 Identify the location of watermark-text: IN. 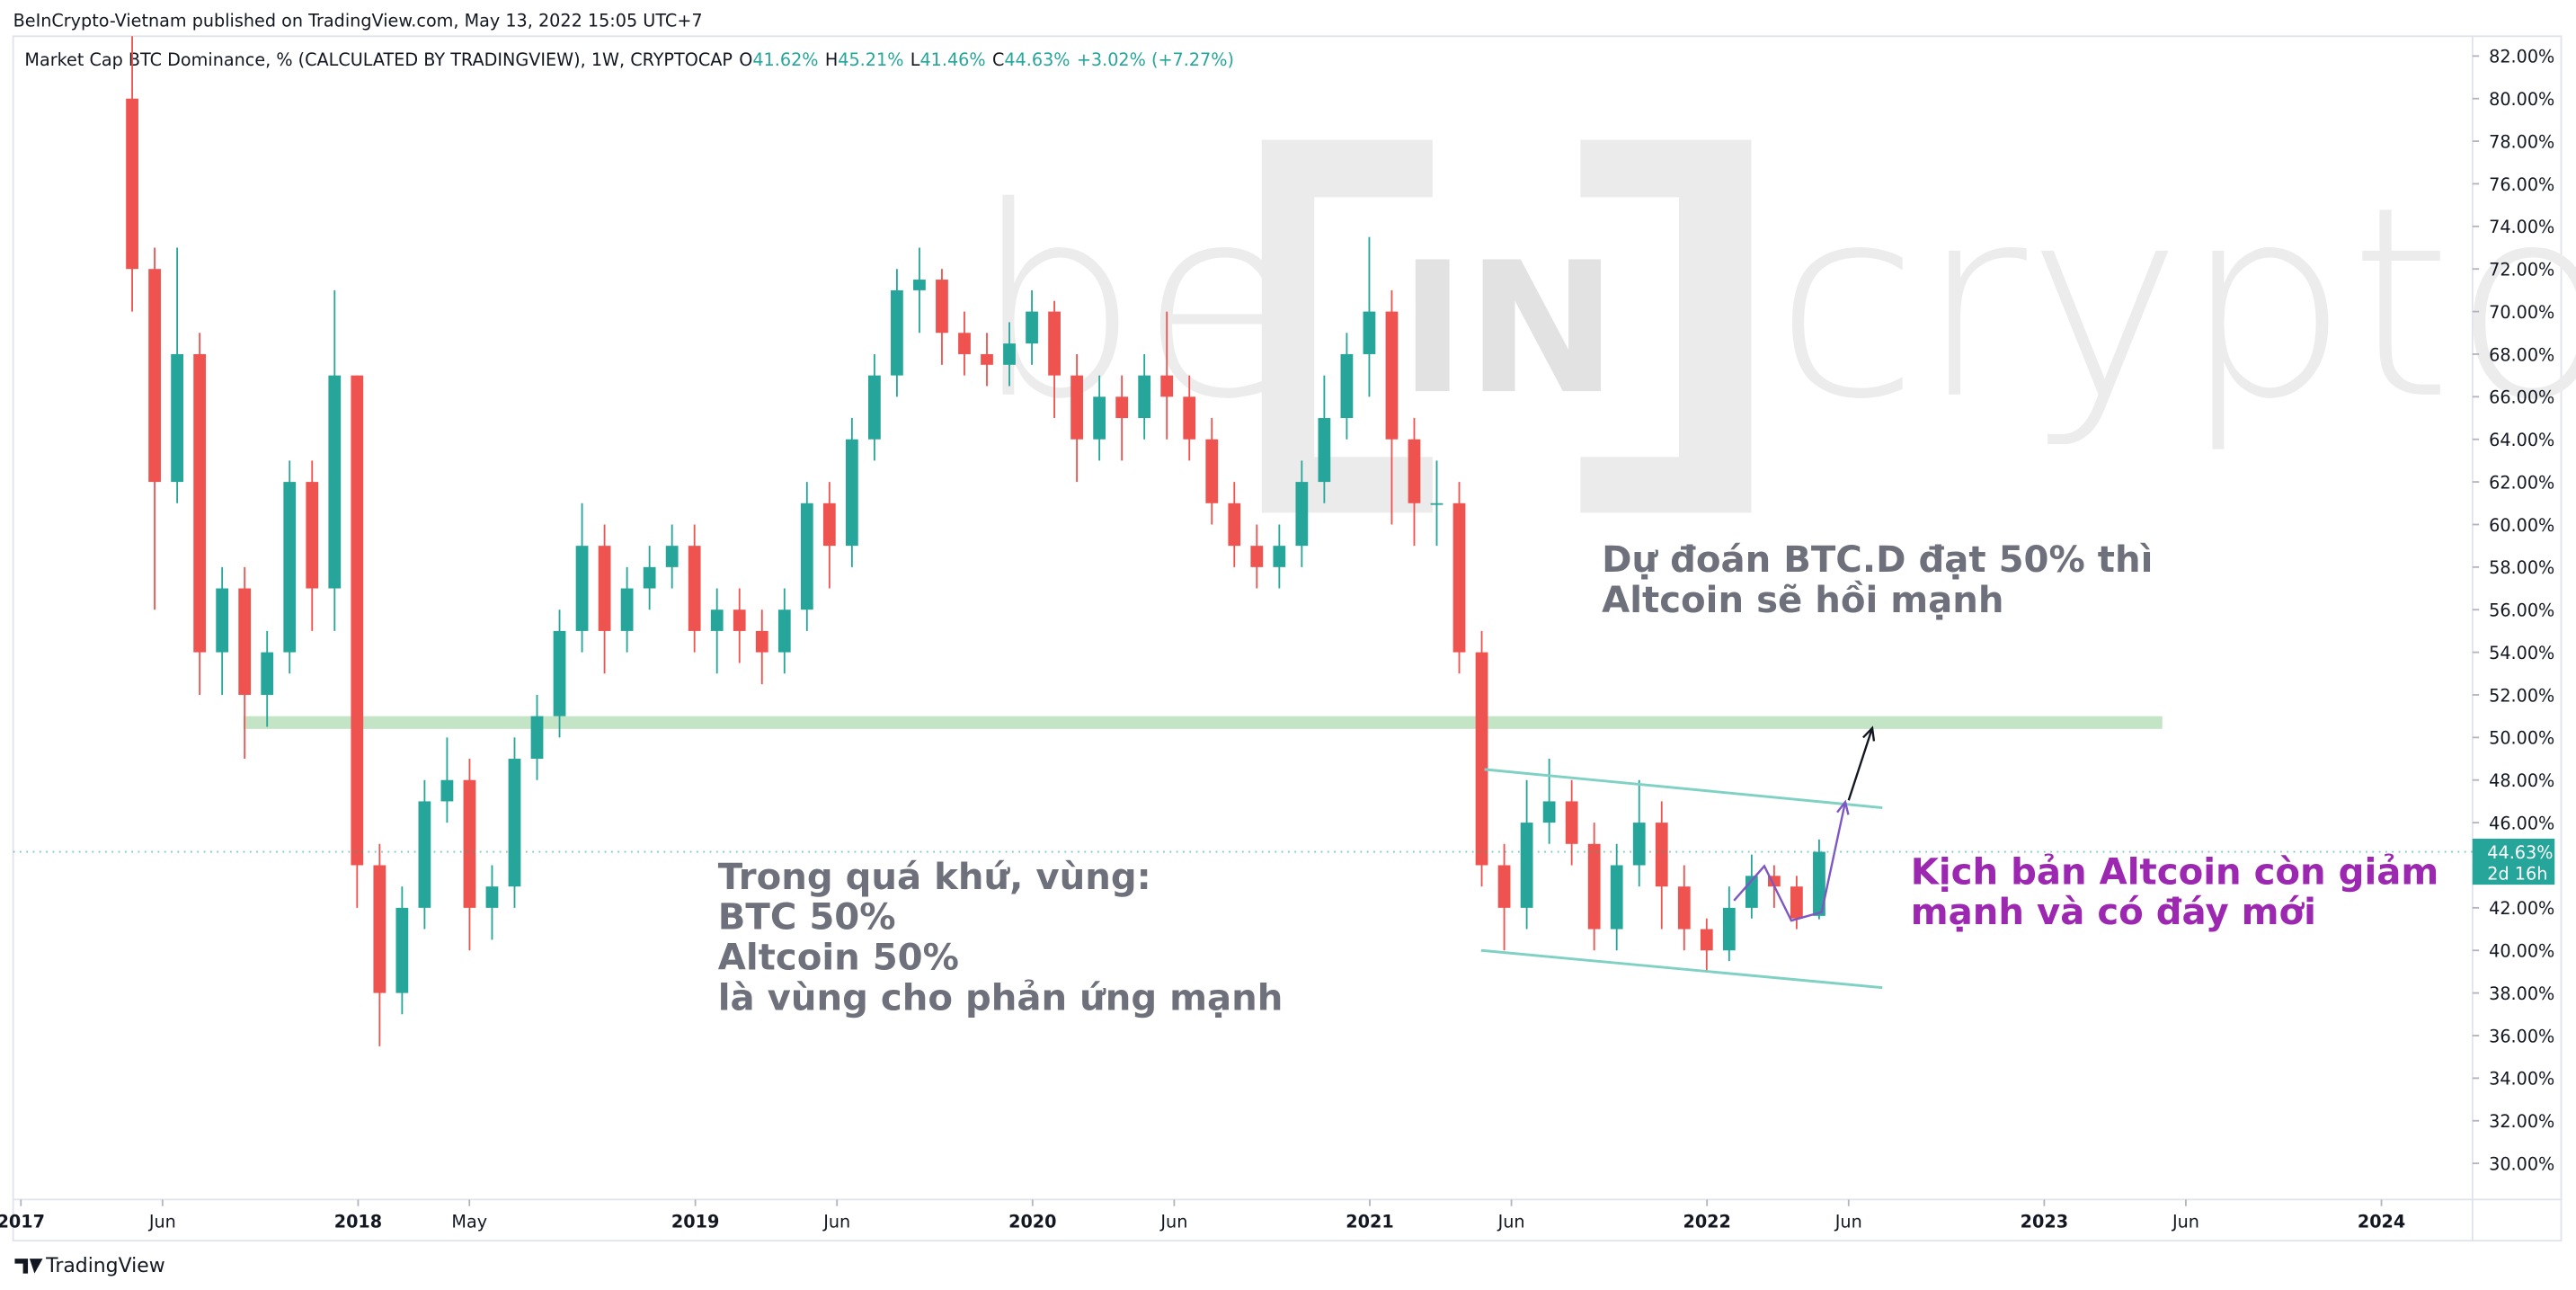
(1508, 329).